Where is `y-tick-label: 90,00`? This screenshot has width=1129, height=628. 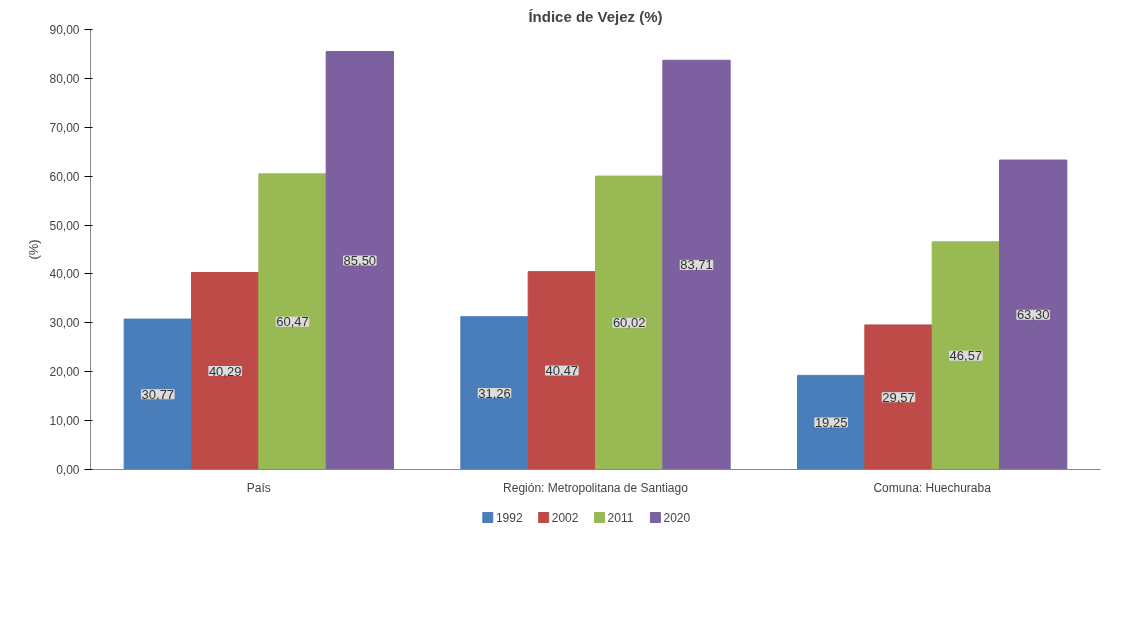 y-tick-label: 90,00 is located at coordinates (64, 30).